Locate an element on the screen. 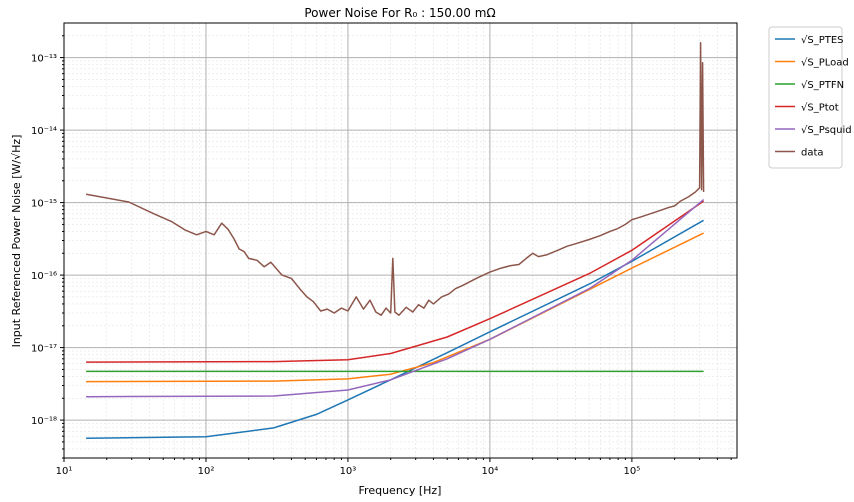  y-tick-label: 10⁻¹⁸ is located at coordinates (44, 421).